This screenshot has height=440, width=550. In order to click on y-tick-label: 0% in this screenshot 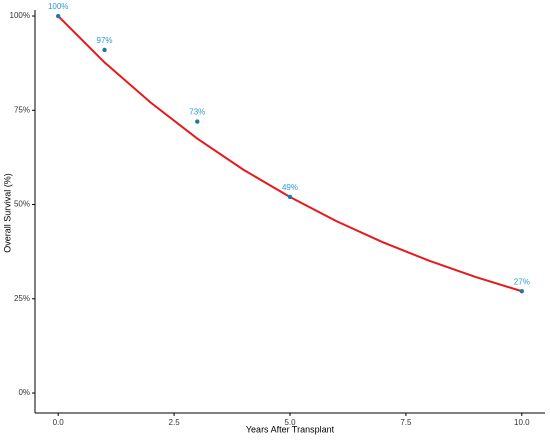, I will do `click(24, 392)`.